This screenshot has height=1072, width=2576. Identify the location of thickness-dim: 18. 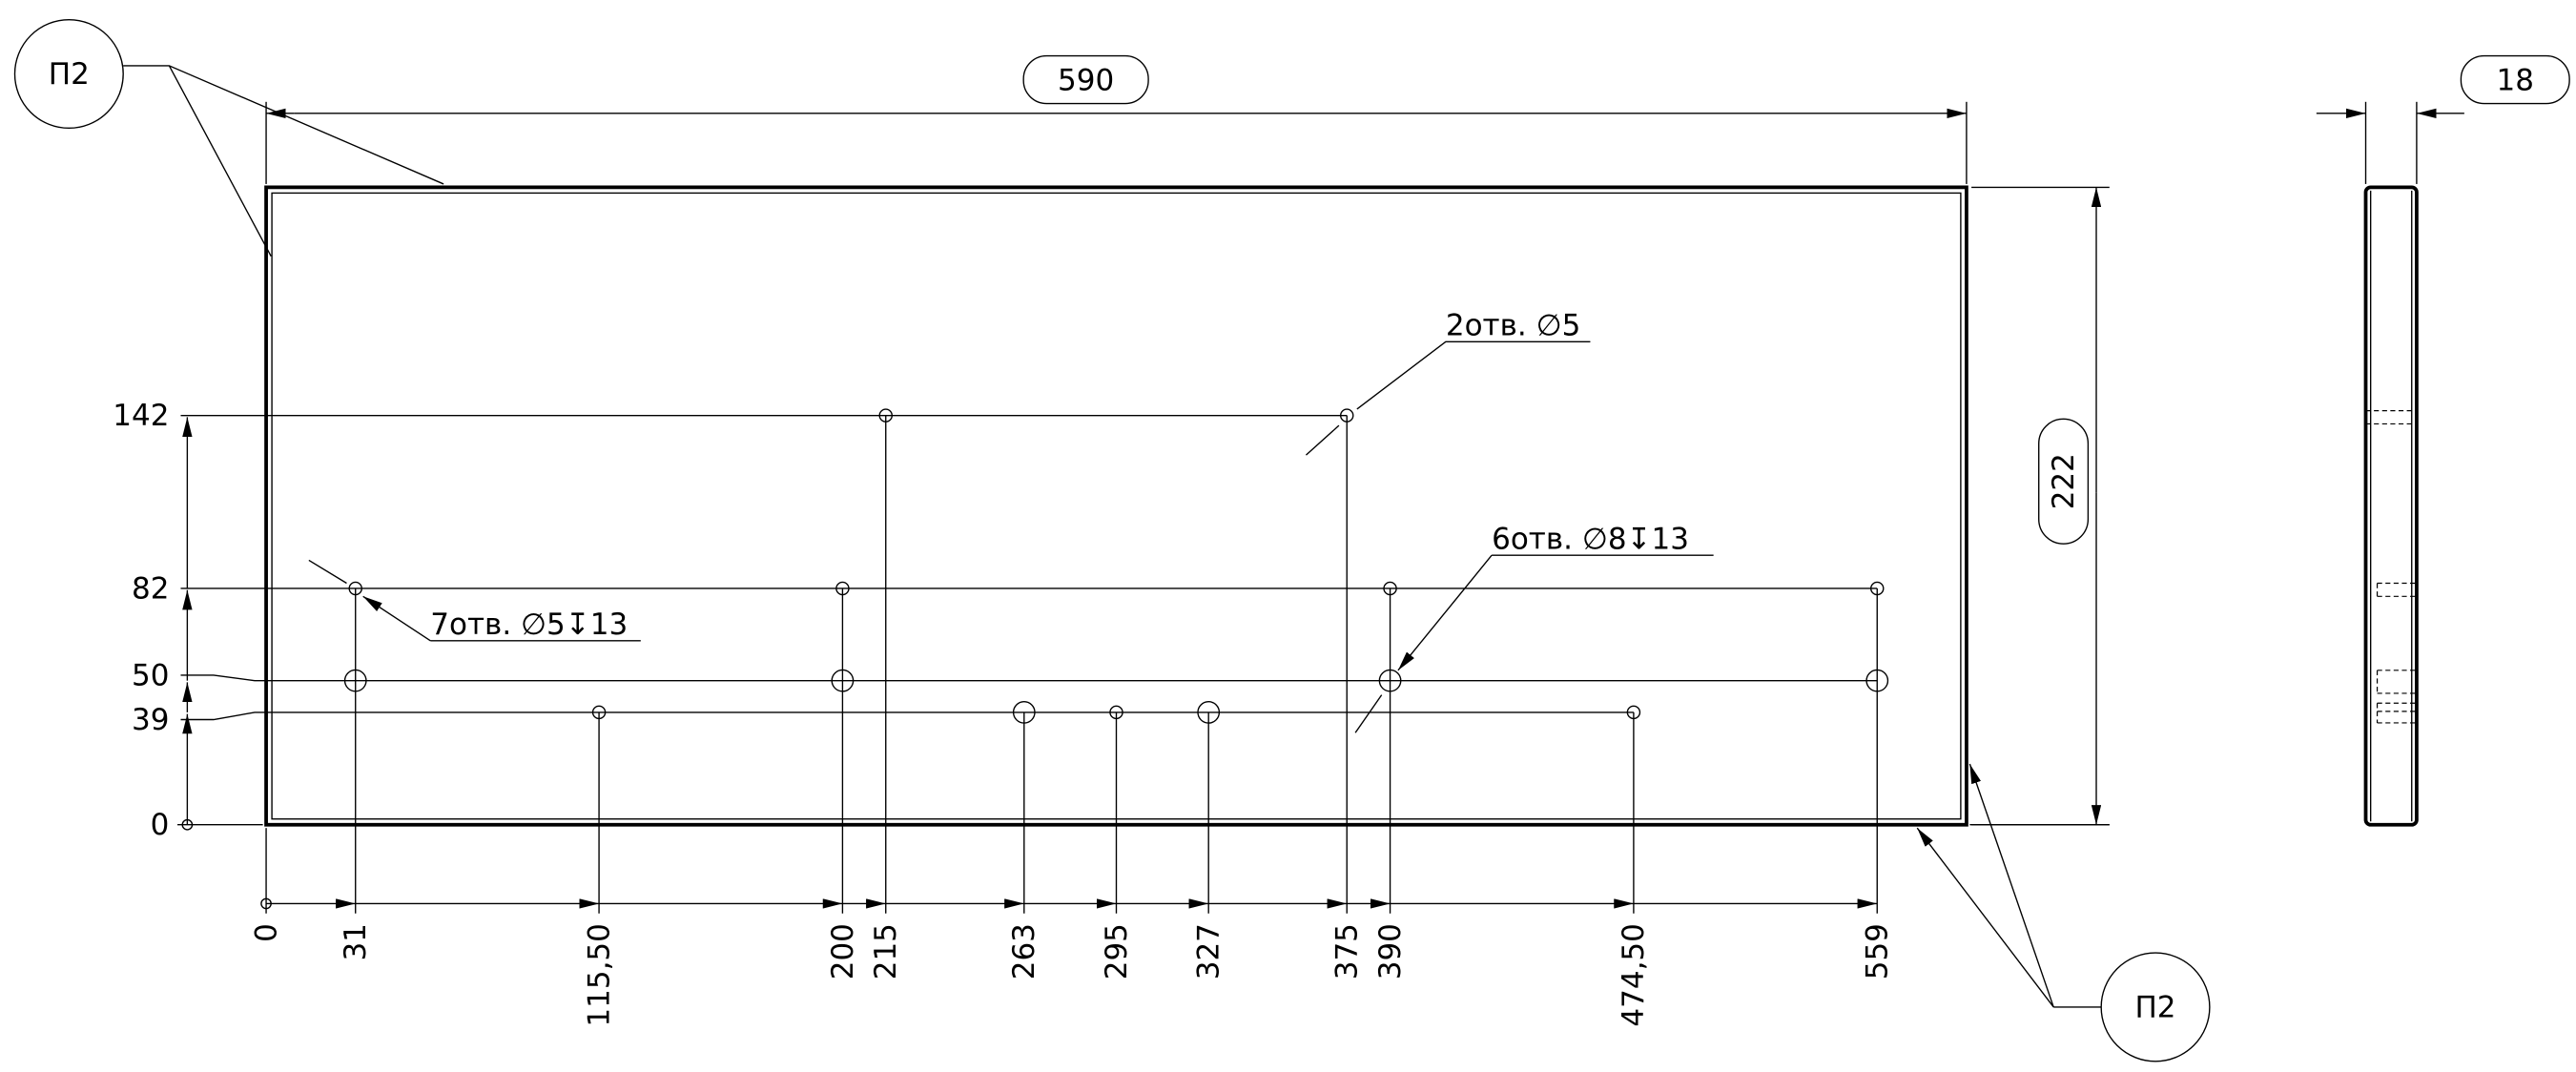
(2515, 81).